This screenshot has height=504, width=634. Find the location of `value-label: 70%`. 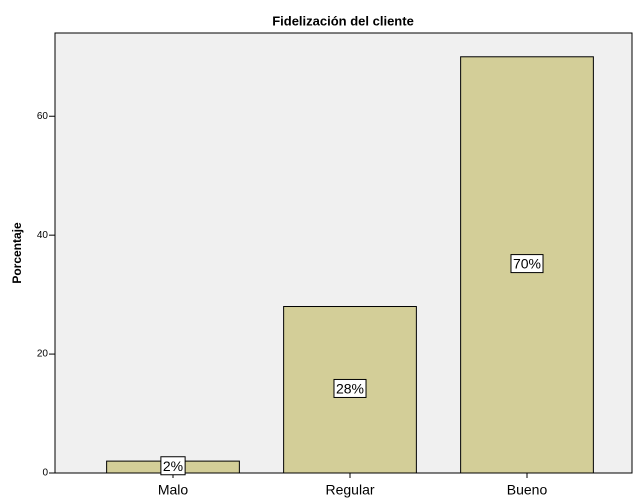

value-label: 70% is located at coordinates (527, 264).